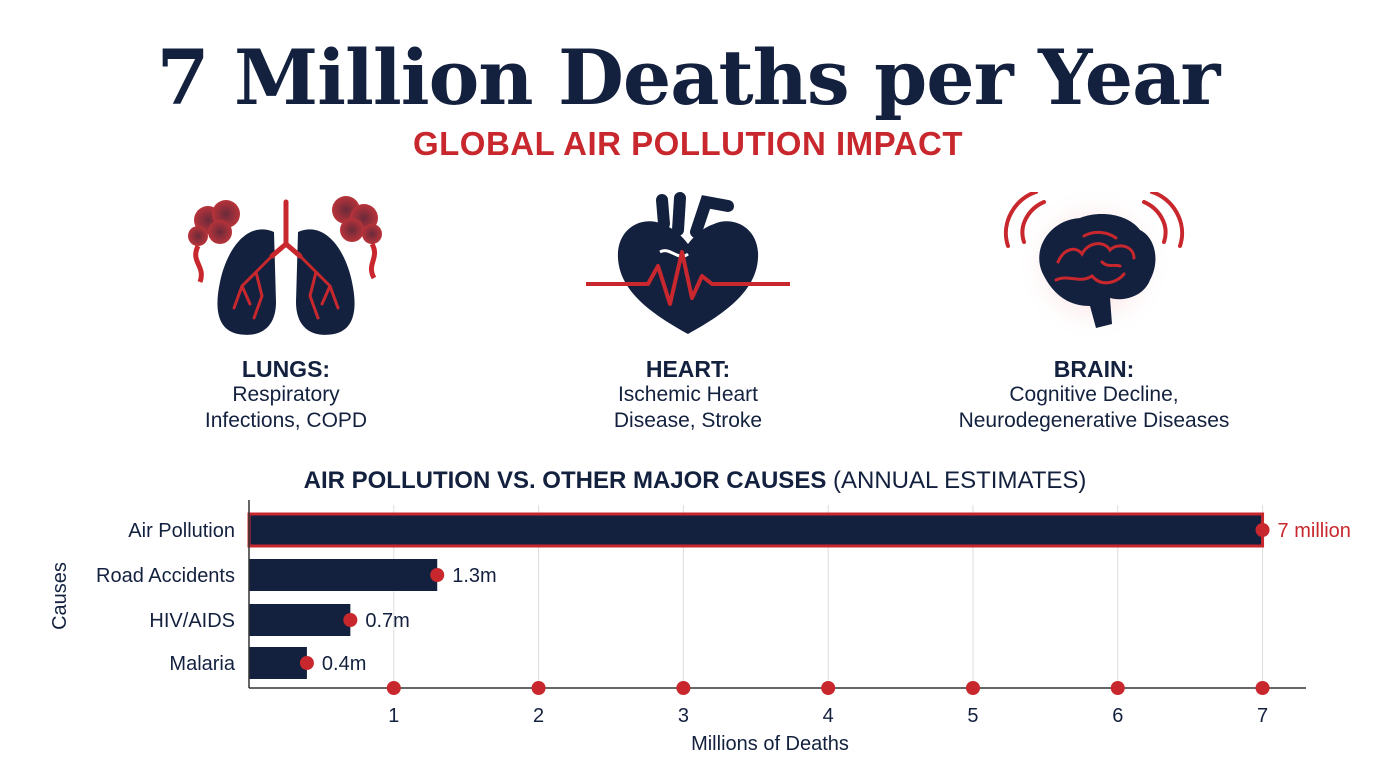  Describe the element at coordinates (688, 143) in the screenshot. I see `page-subtitle: GLOBAL AIR POLLUTION IMPACT` at that location.